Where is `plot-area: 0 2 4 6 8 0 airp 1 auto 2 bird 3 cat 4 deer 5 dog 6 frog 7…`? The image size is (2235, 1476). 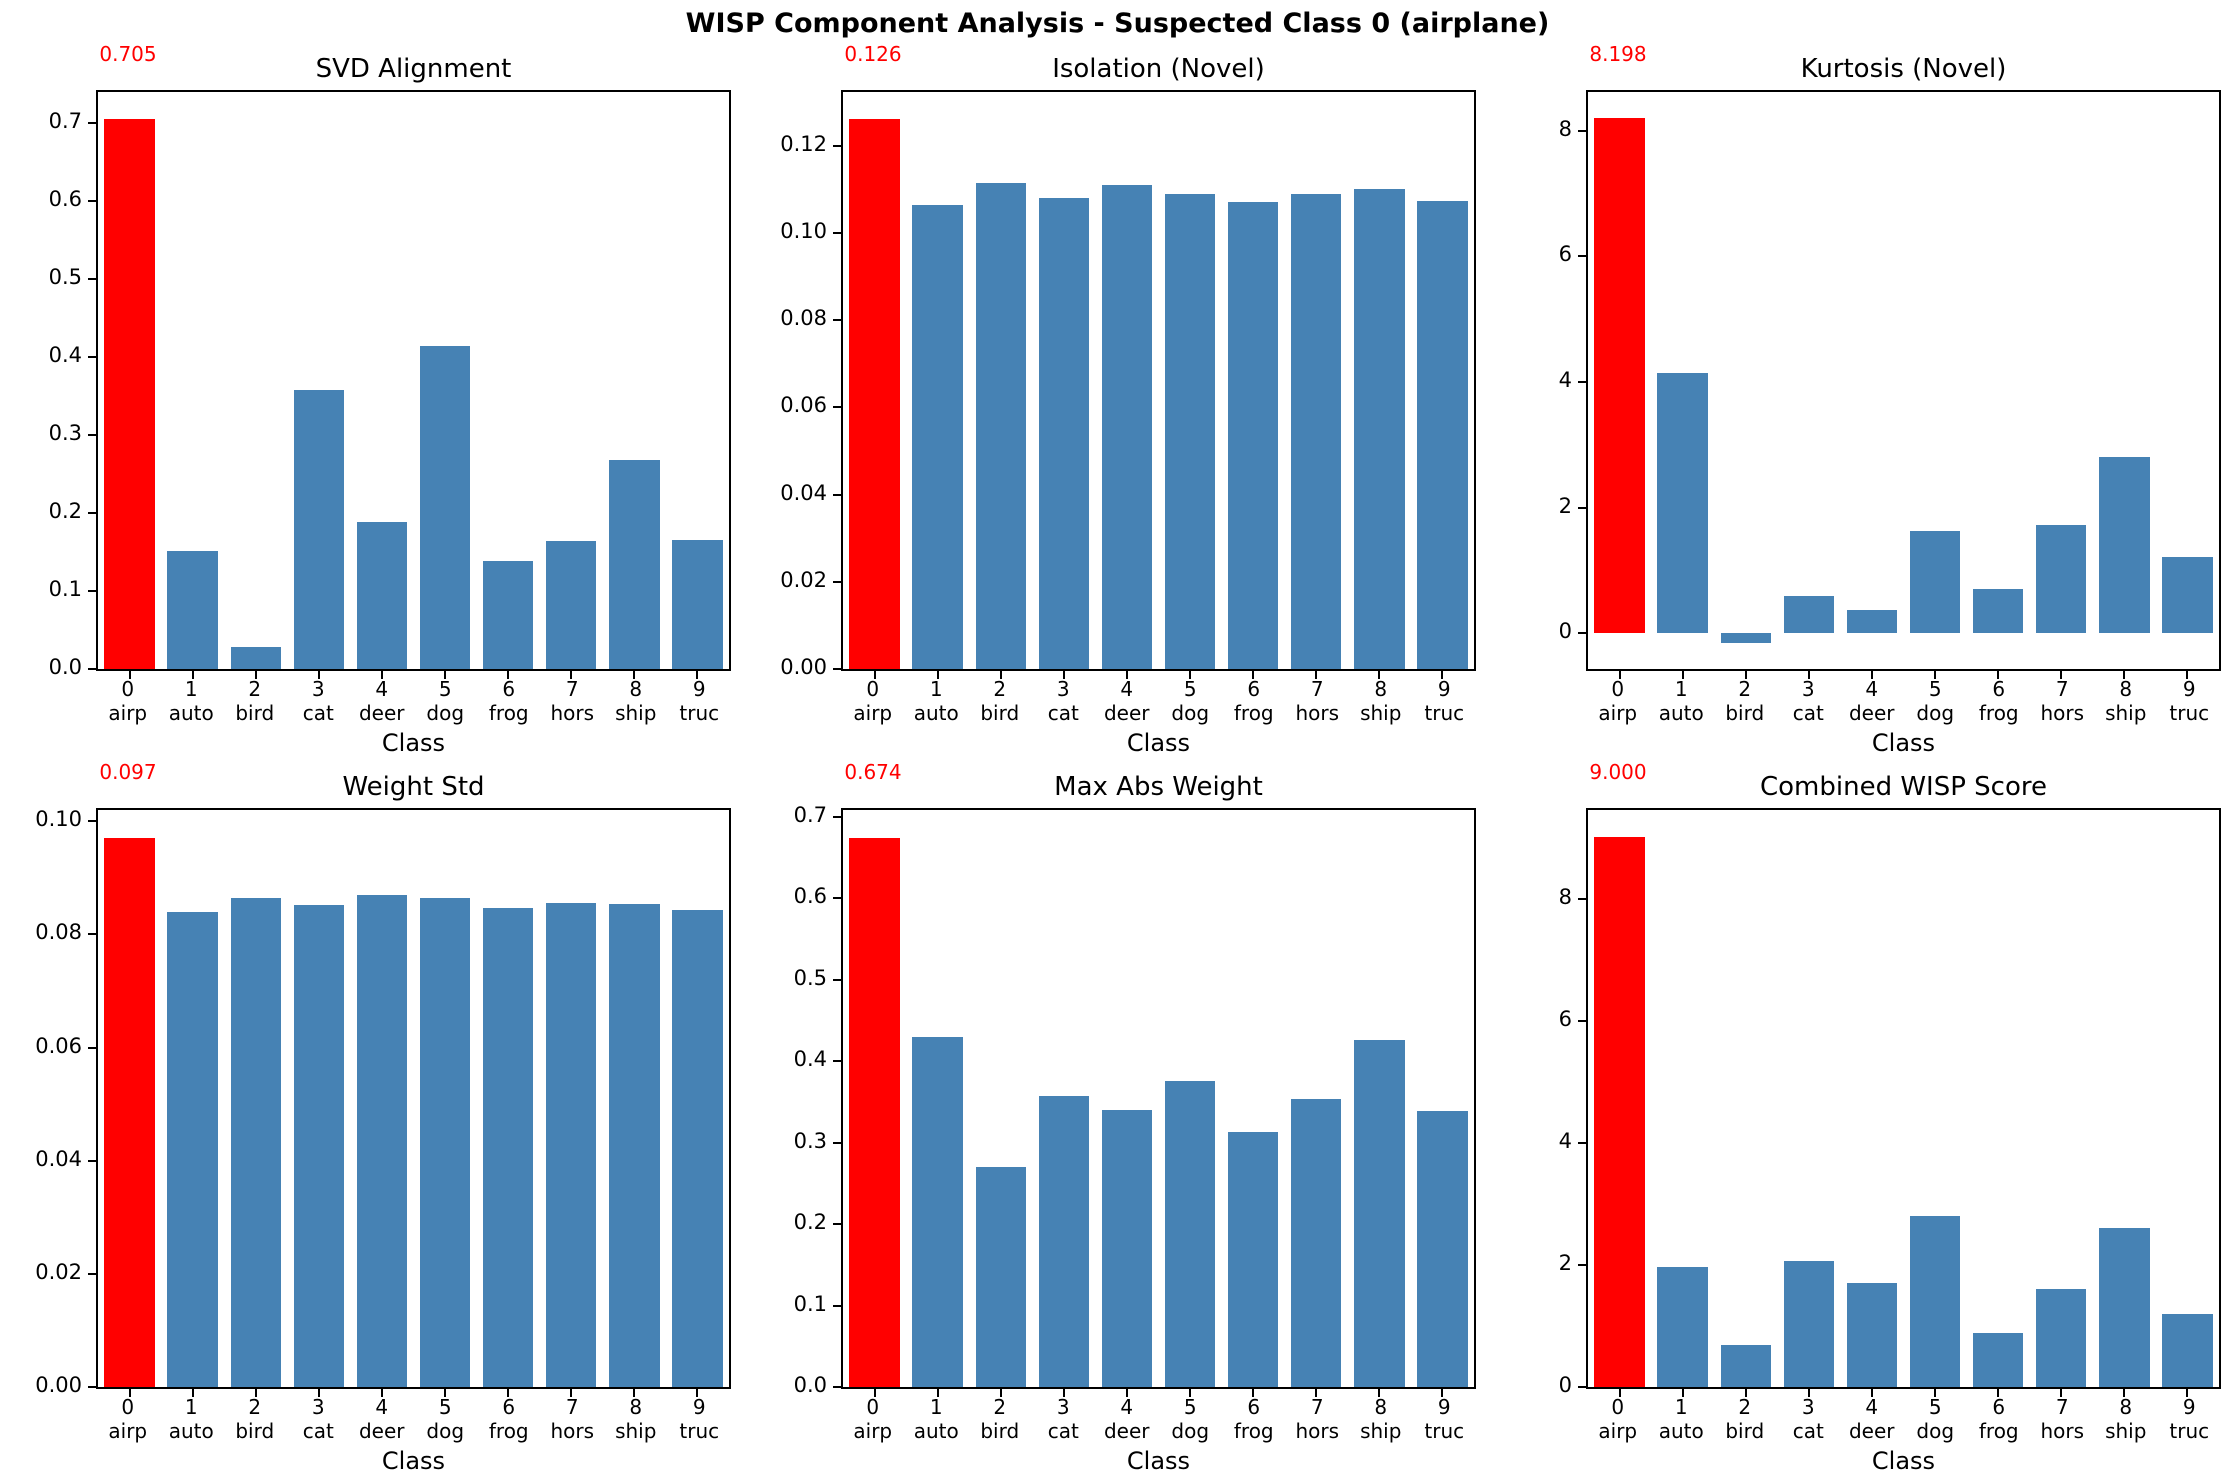
plot-area: 0 2 4 6 8 0 airp 1 auto 2 bird 3 cat 4 deer 5 dog 6 frog 7… is located at coordinates (1867, 408).